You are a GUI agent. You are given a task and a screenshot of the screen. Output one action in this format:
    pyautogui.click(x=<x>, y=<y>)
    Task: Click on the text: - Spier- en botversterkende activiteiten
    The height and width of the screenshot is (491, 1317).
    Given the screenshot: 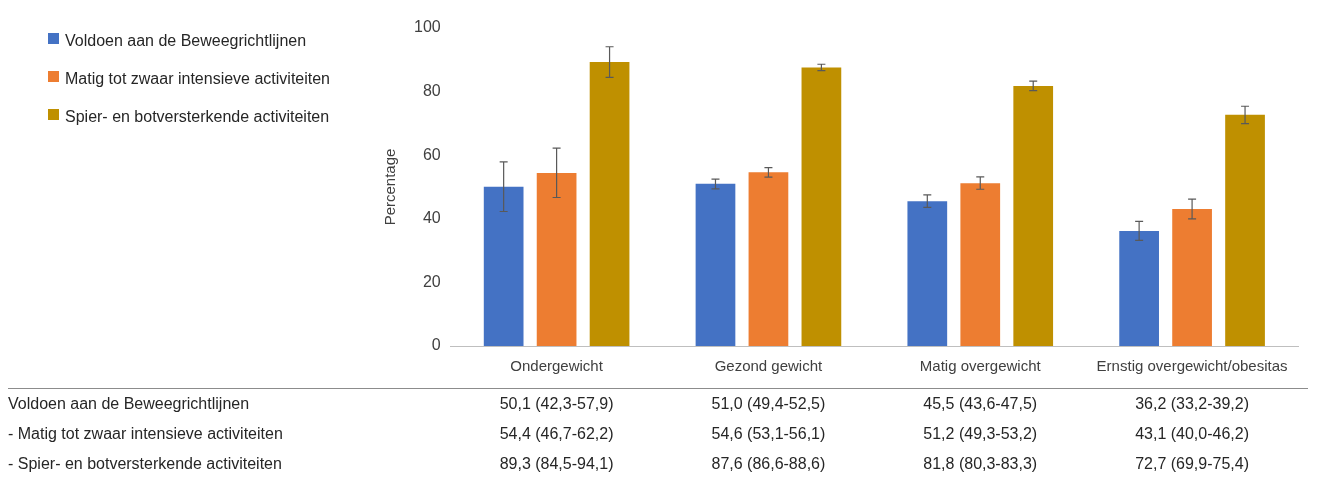 What is the action you would take?
    pyautogui.click(x=145, y=464)
    